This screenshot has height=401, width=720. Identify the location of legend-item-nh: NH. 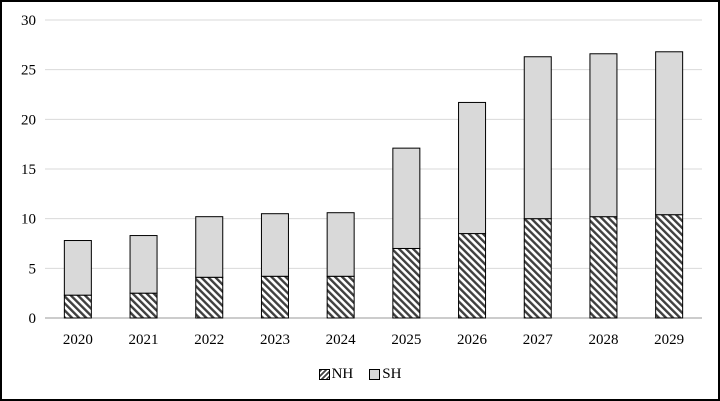
(336, 374).